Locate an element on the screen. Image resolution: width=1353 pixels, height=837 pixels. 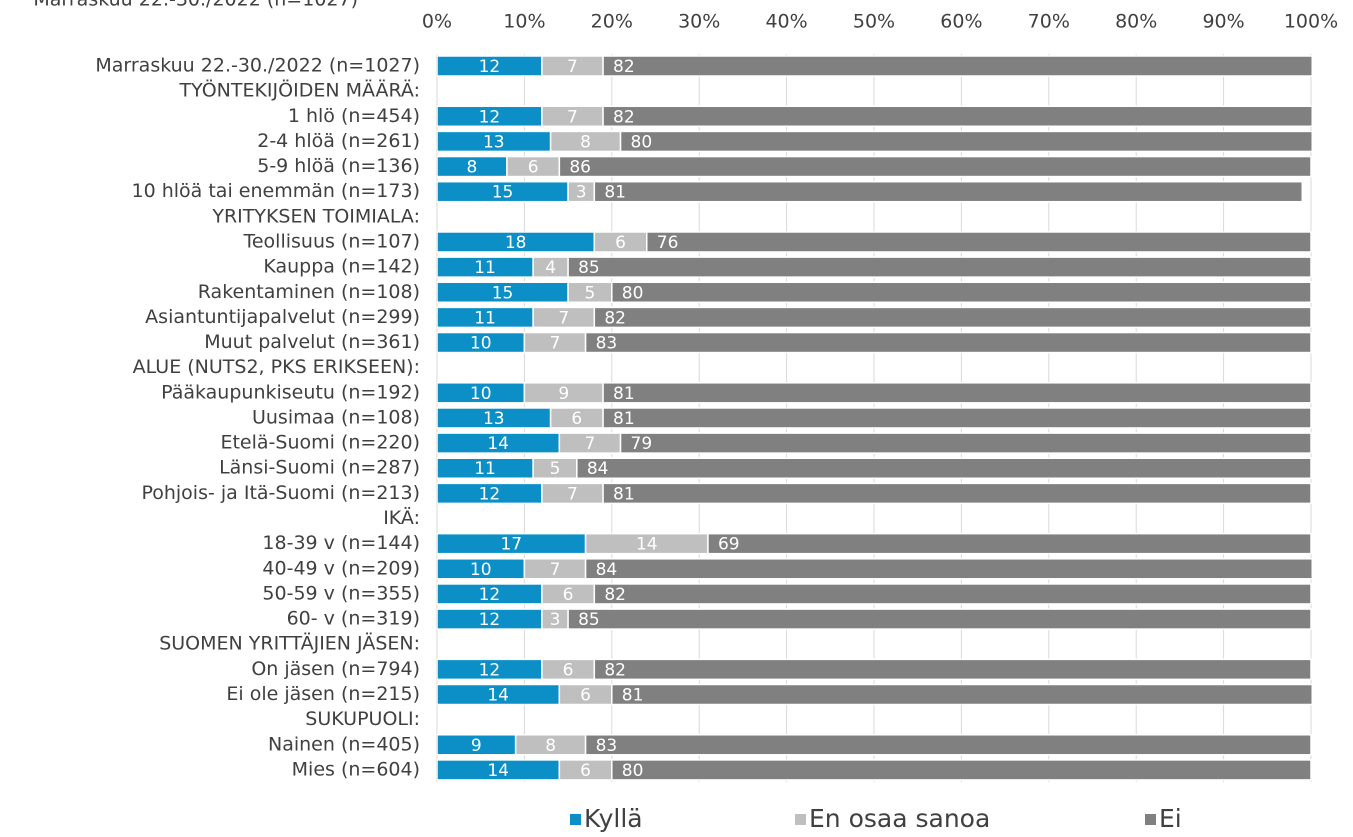
y-tick-label: ALUE (NUTS2, PKS ERIKSEEN): is located at coordinates (276, 367).